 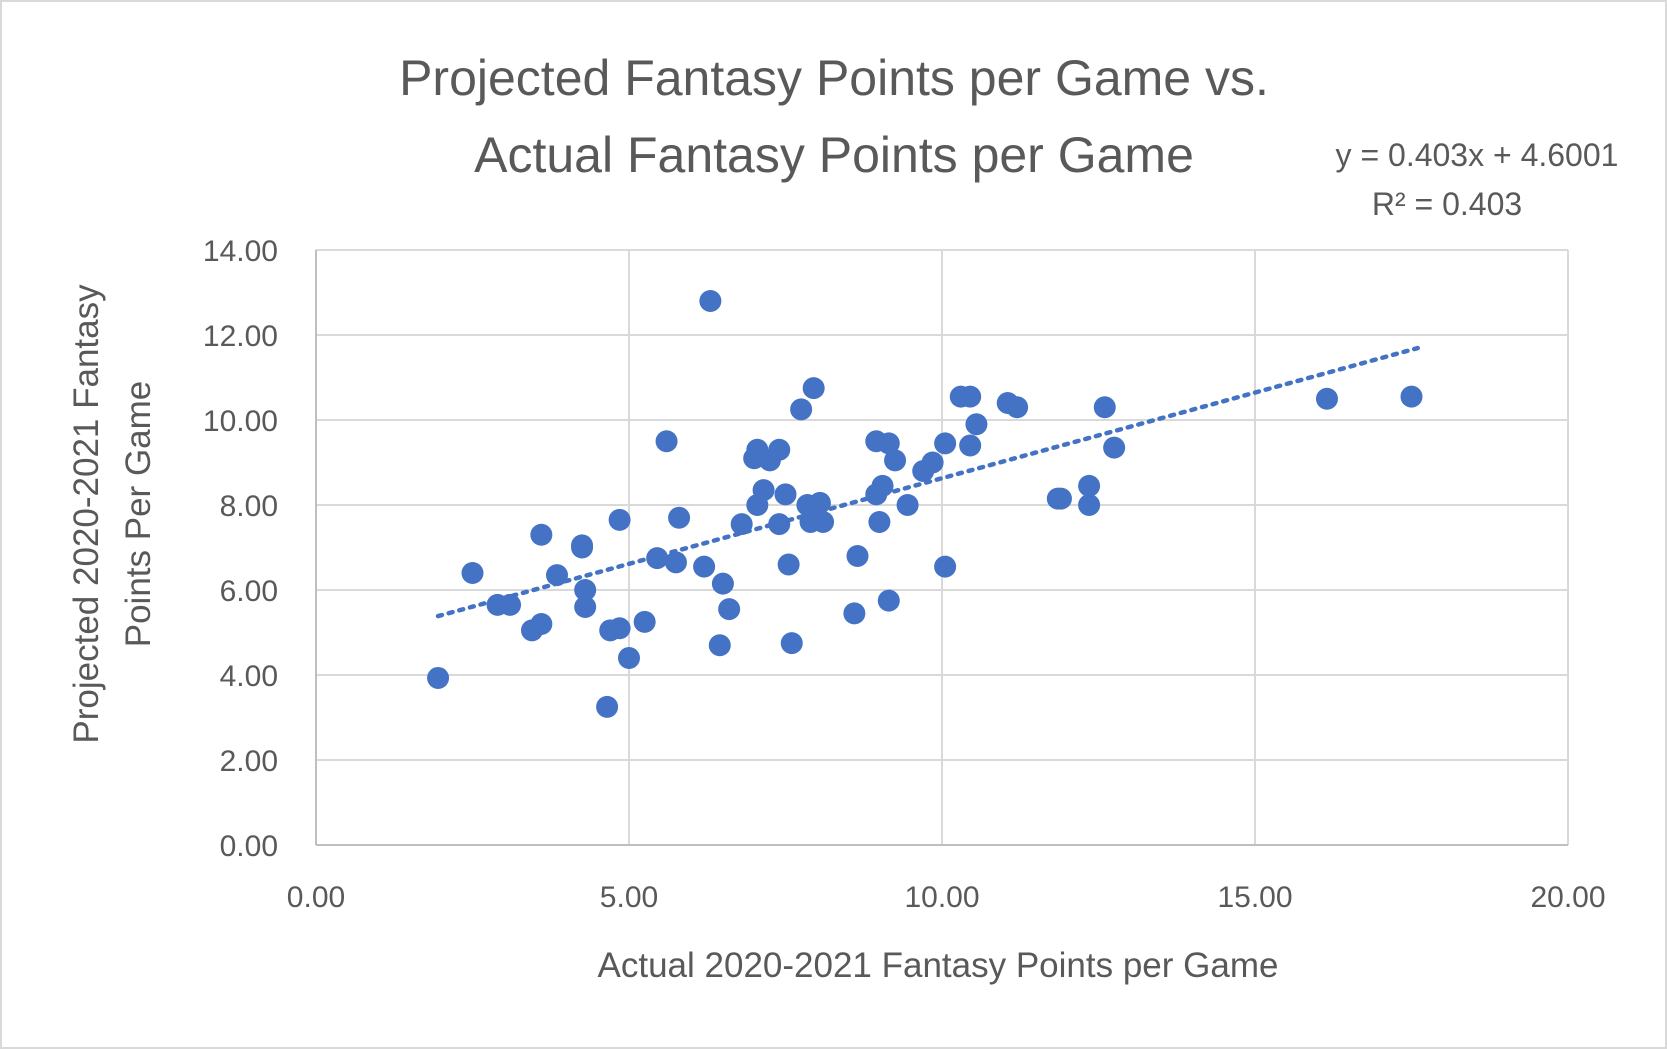 What do you see at coordinates (240, 549) in the screenshot?
I see `y-axis-tick-labels: 0.00 2.00 4.00 6.00 8.00 10.00 12.00 14.00` at bounding box center [240, 549].